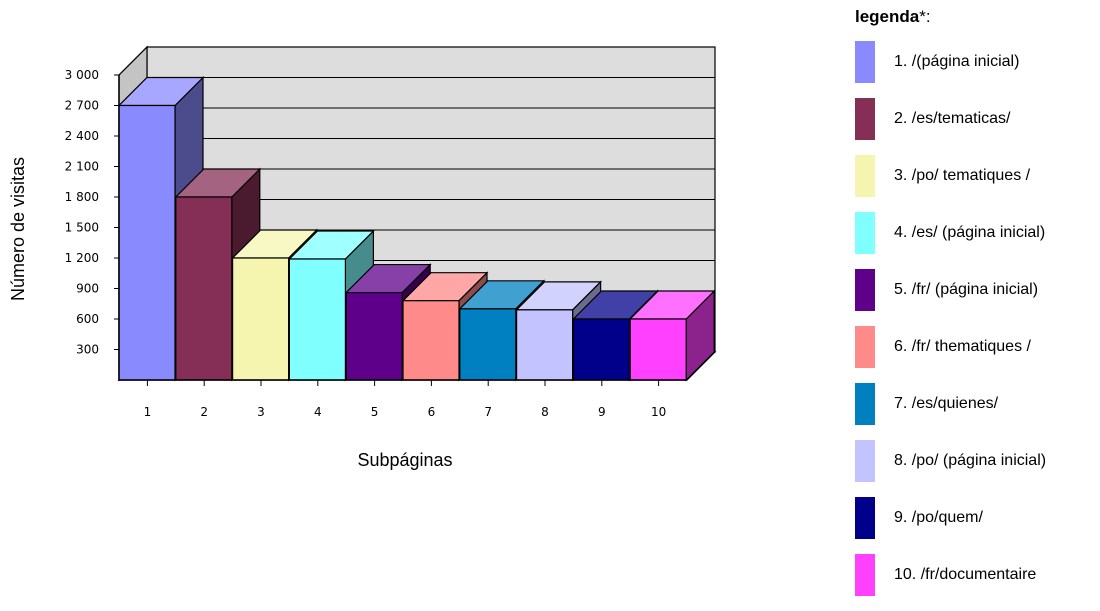 The width and height of the screenshot is (1100, 611). I want to click on x-axis-title: Subpáginas, so click(404, 460).